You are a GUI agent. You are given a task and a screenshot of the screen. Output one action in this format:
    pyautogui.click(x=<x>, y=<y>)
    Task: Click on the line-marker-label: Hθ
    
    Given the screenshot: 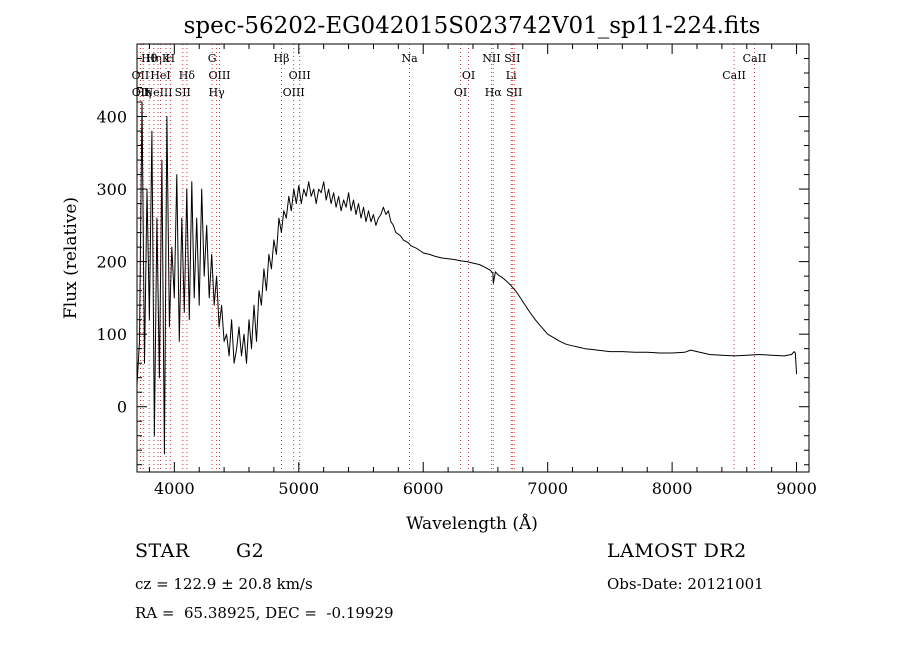 What is the action you would take?
    pyautogui.click(x=149, y=58)
    